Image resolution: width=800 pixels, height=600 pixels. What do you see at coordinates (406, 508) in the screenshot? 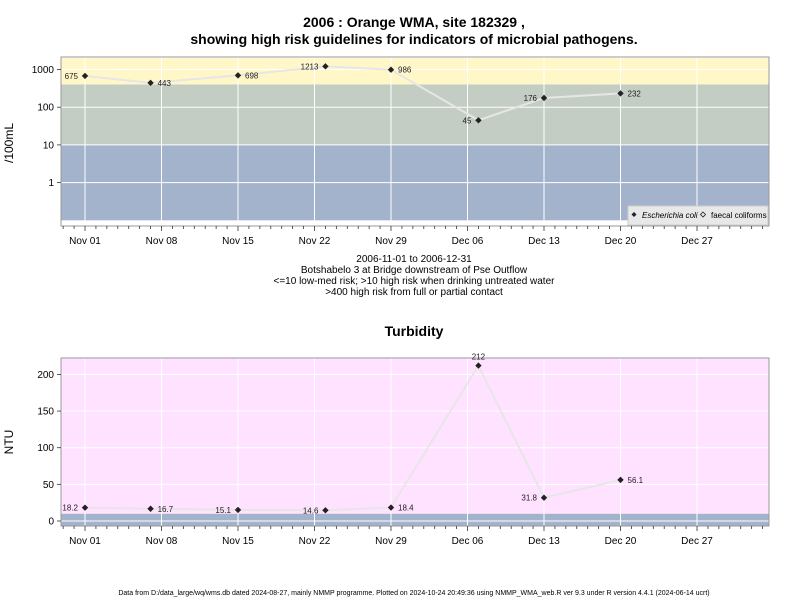
I see `chart2-data-label: 18.4` at bounding box center [406, 508].